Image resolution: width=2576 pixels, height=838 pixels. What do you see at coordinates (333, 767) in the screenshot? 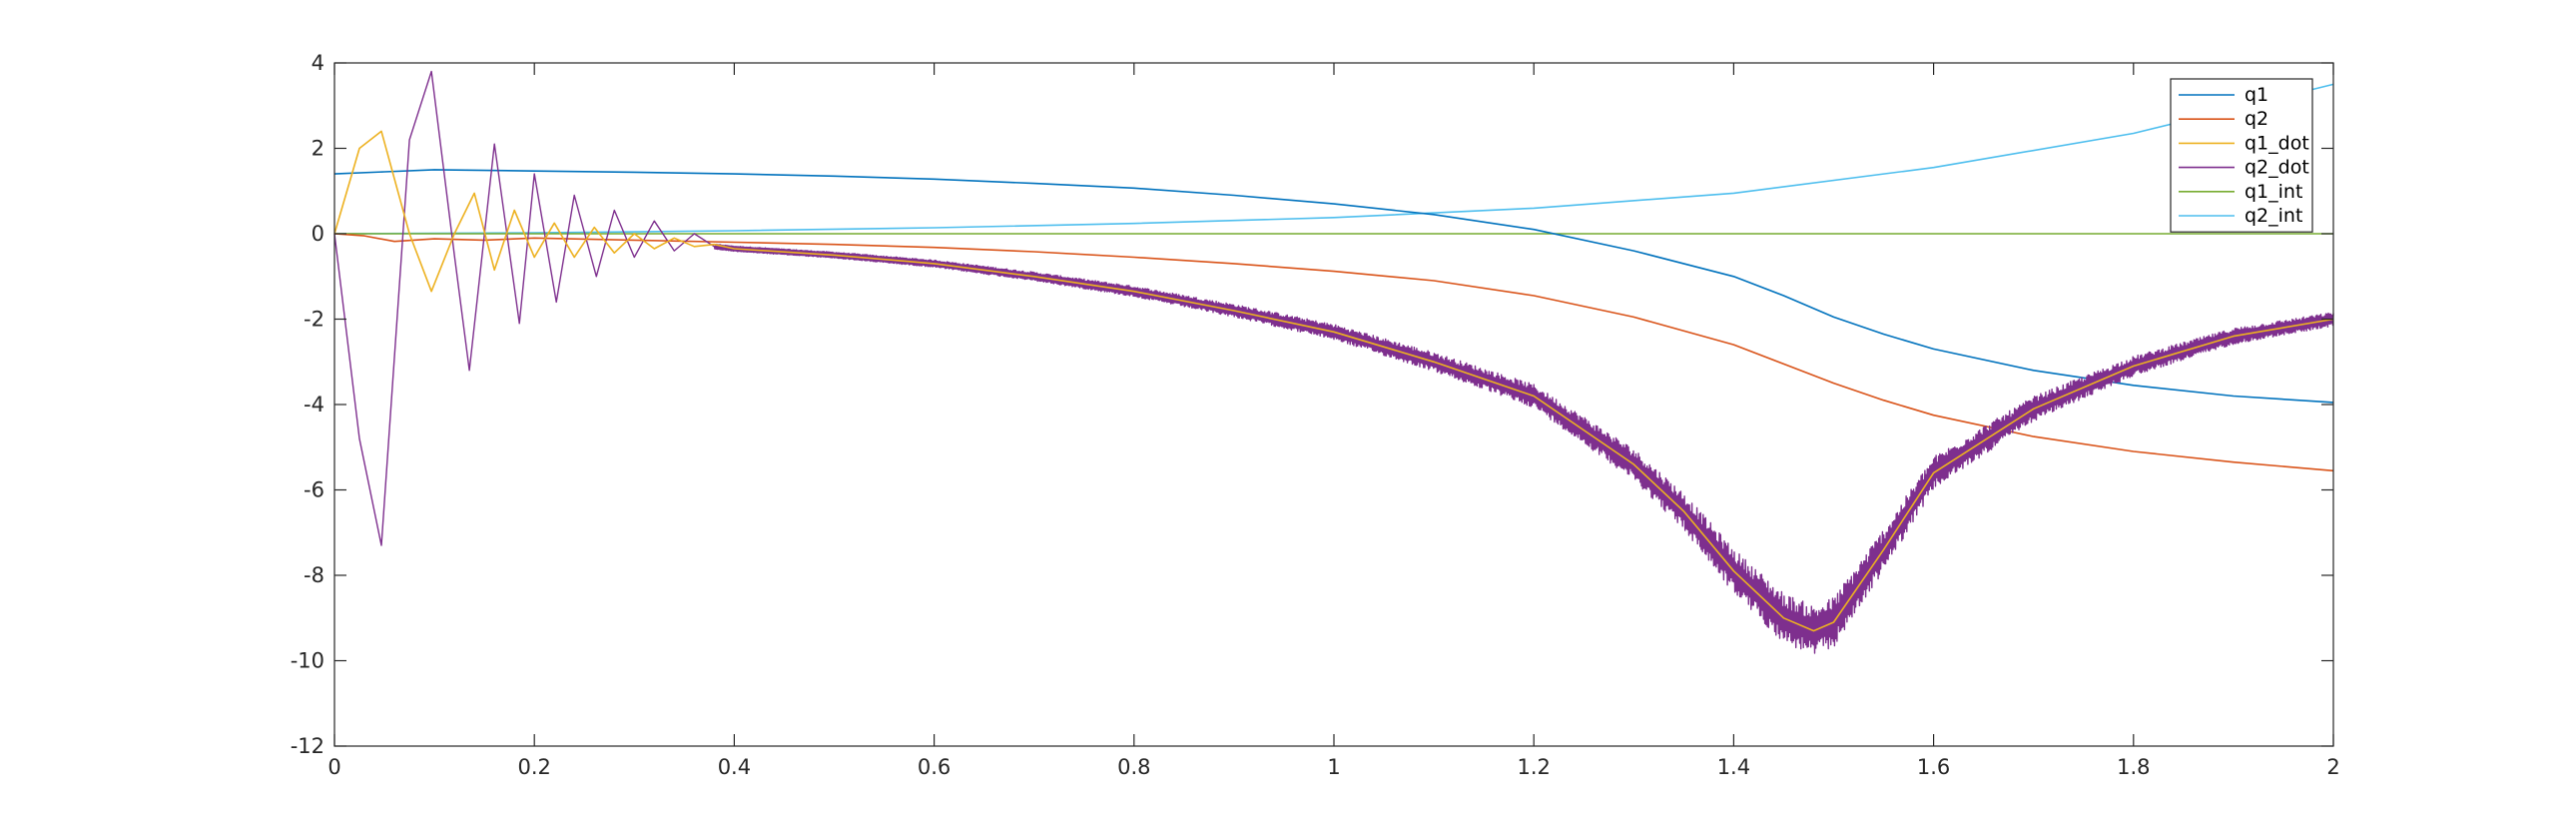
I see `x-tick-label: 0` at bounding box center [333, 767].